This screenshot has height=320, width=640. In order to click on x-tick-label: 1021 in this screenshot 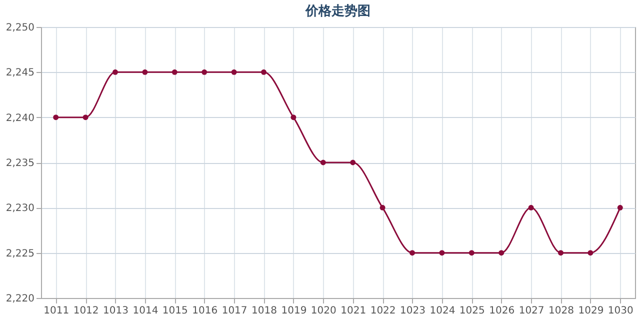, I will do `click(353, 311)`.